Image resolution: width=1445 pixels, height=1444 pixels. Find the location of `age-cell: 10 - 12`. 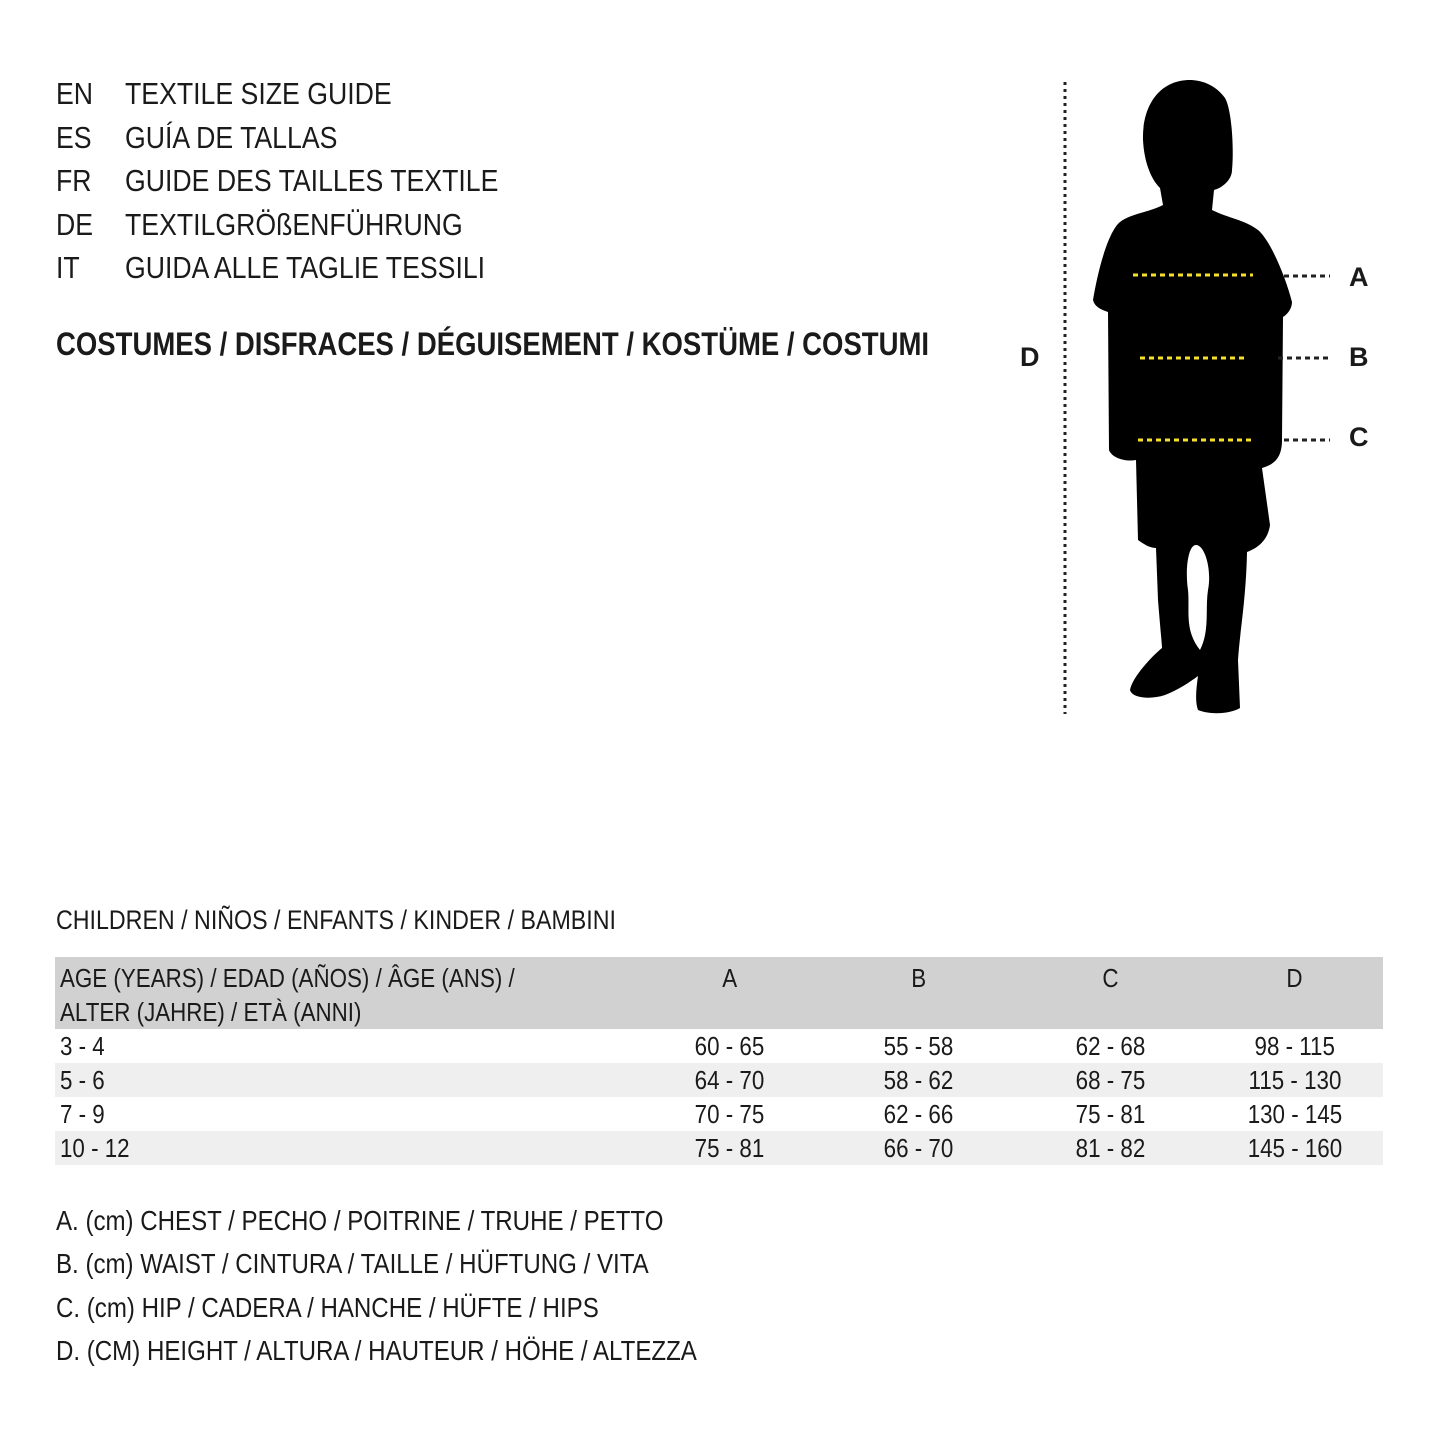

age-cell: 10 - 12 is located at coordinates (95, 1147).